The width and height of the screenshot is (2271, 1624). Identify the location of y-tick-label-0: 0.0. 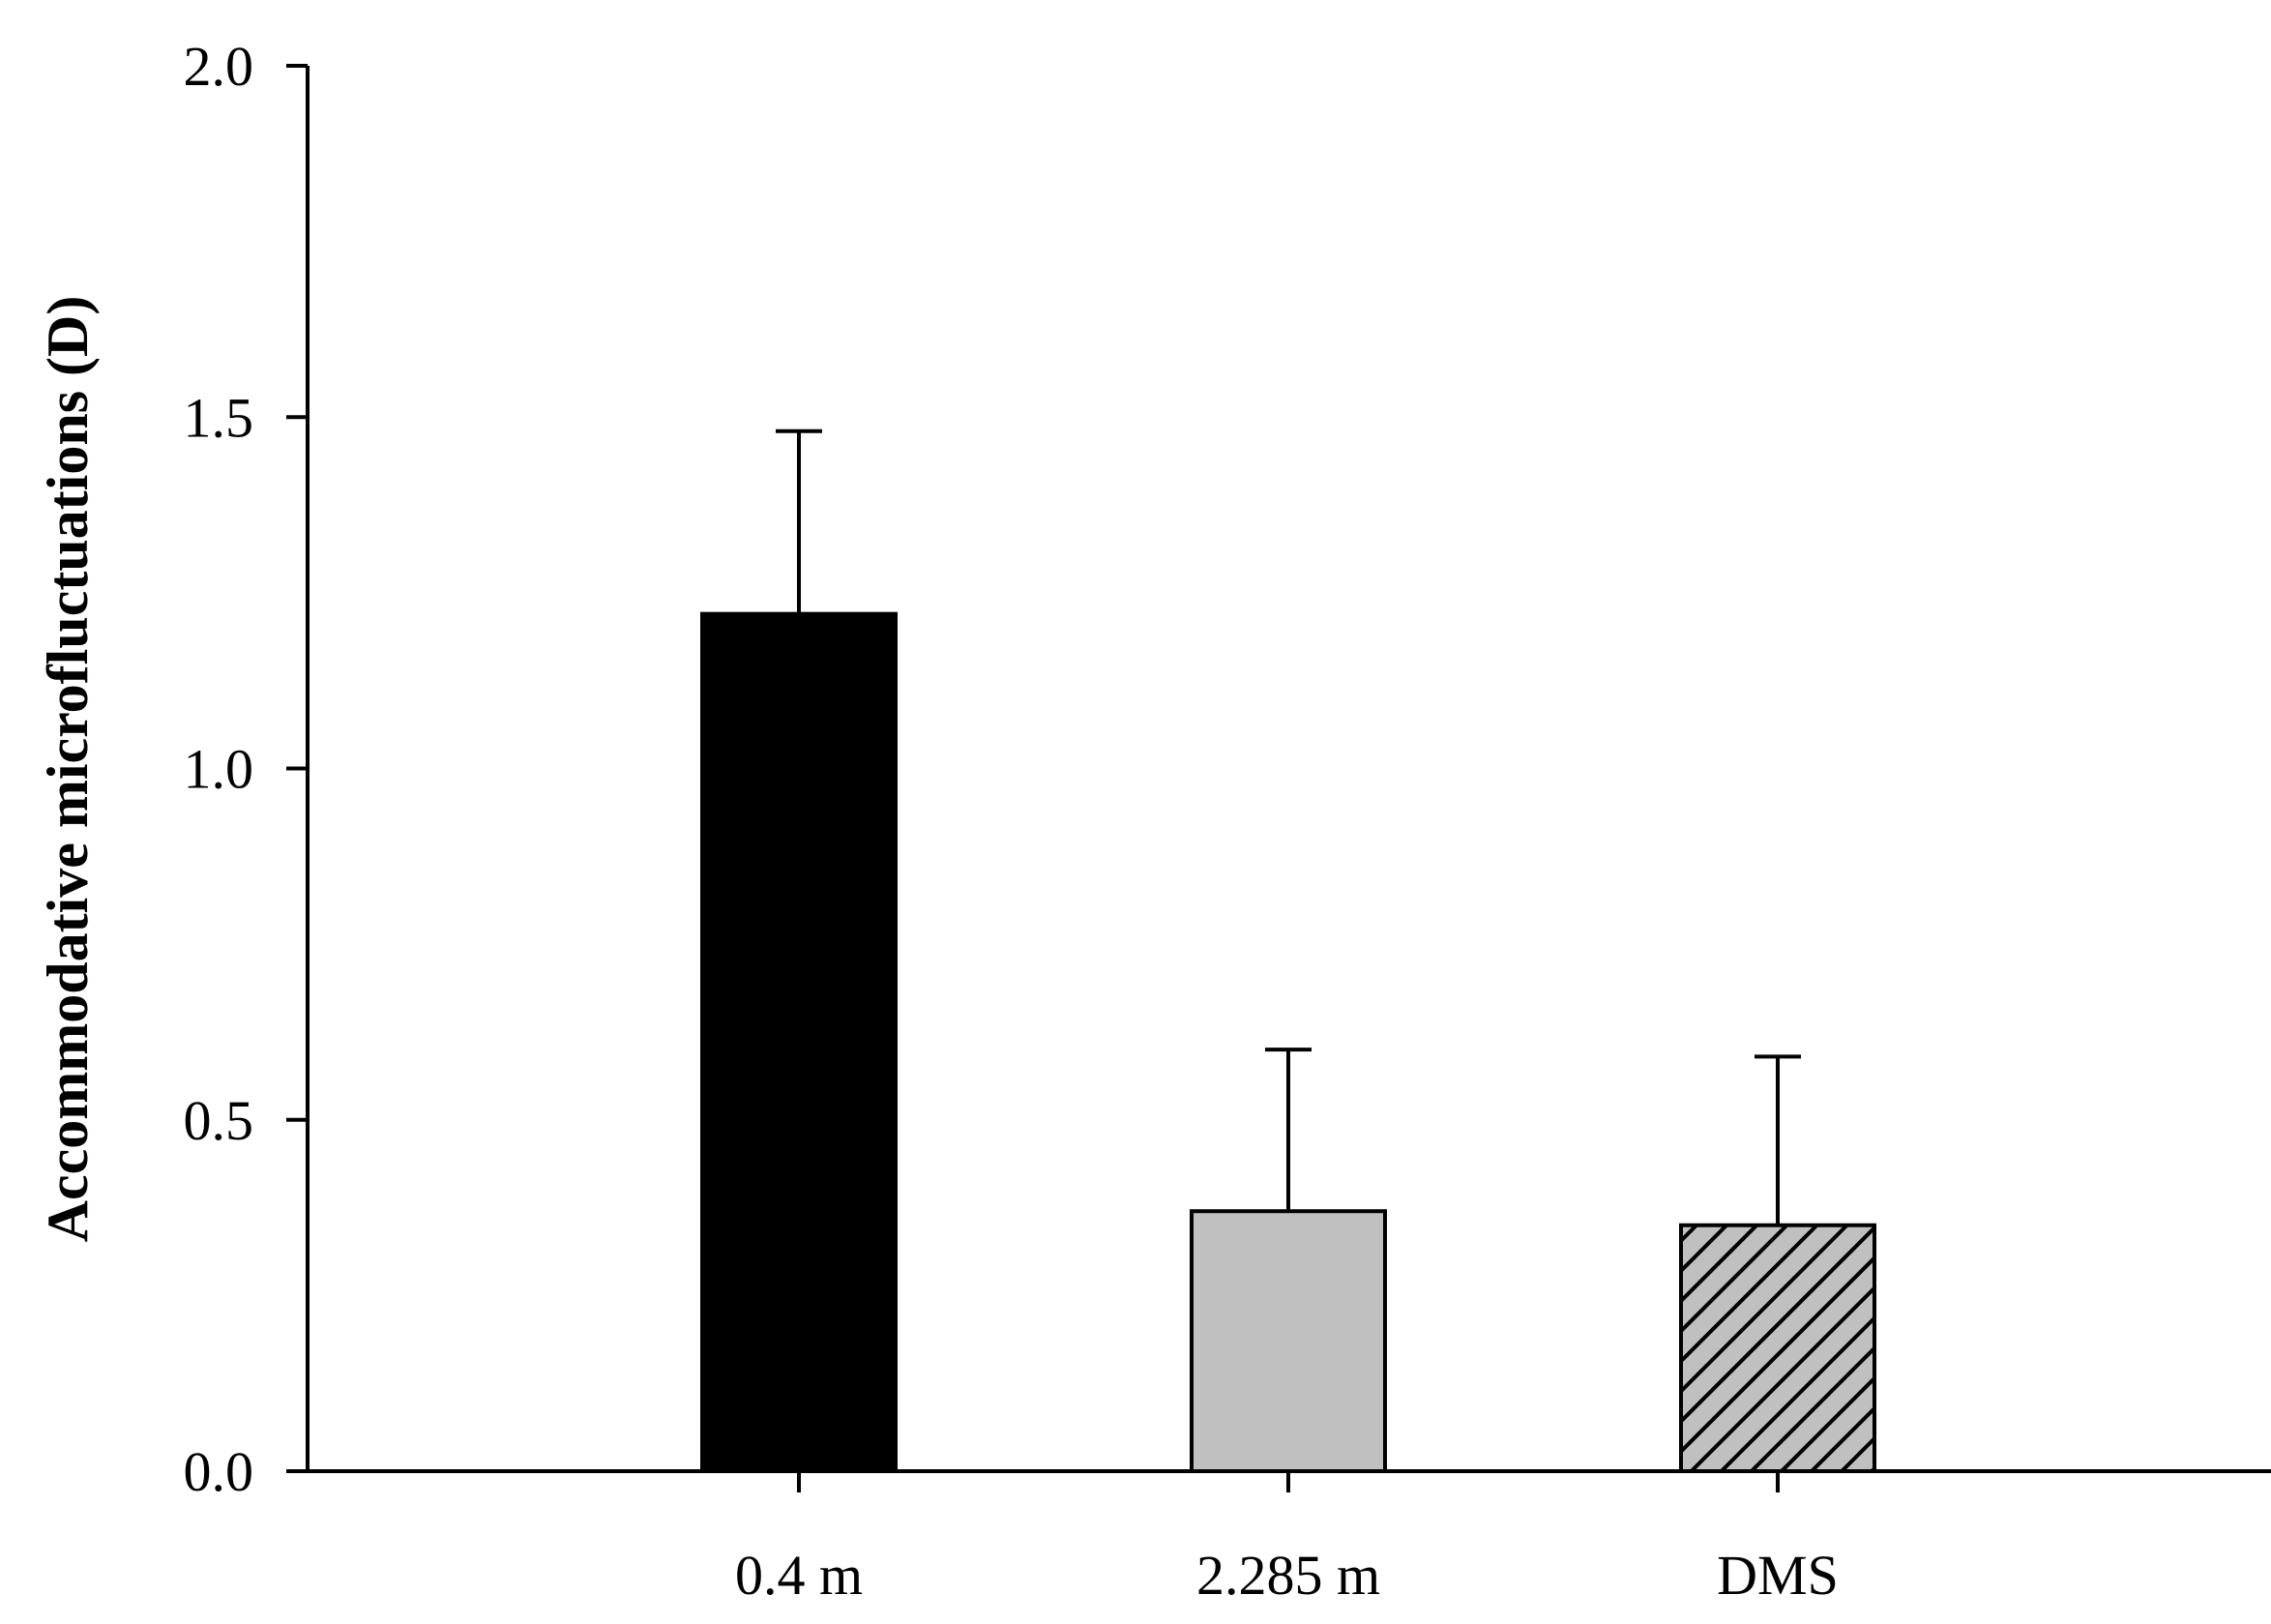
(219, 1472).